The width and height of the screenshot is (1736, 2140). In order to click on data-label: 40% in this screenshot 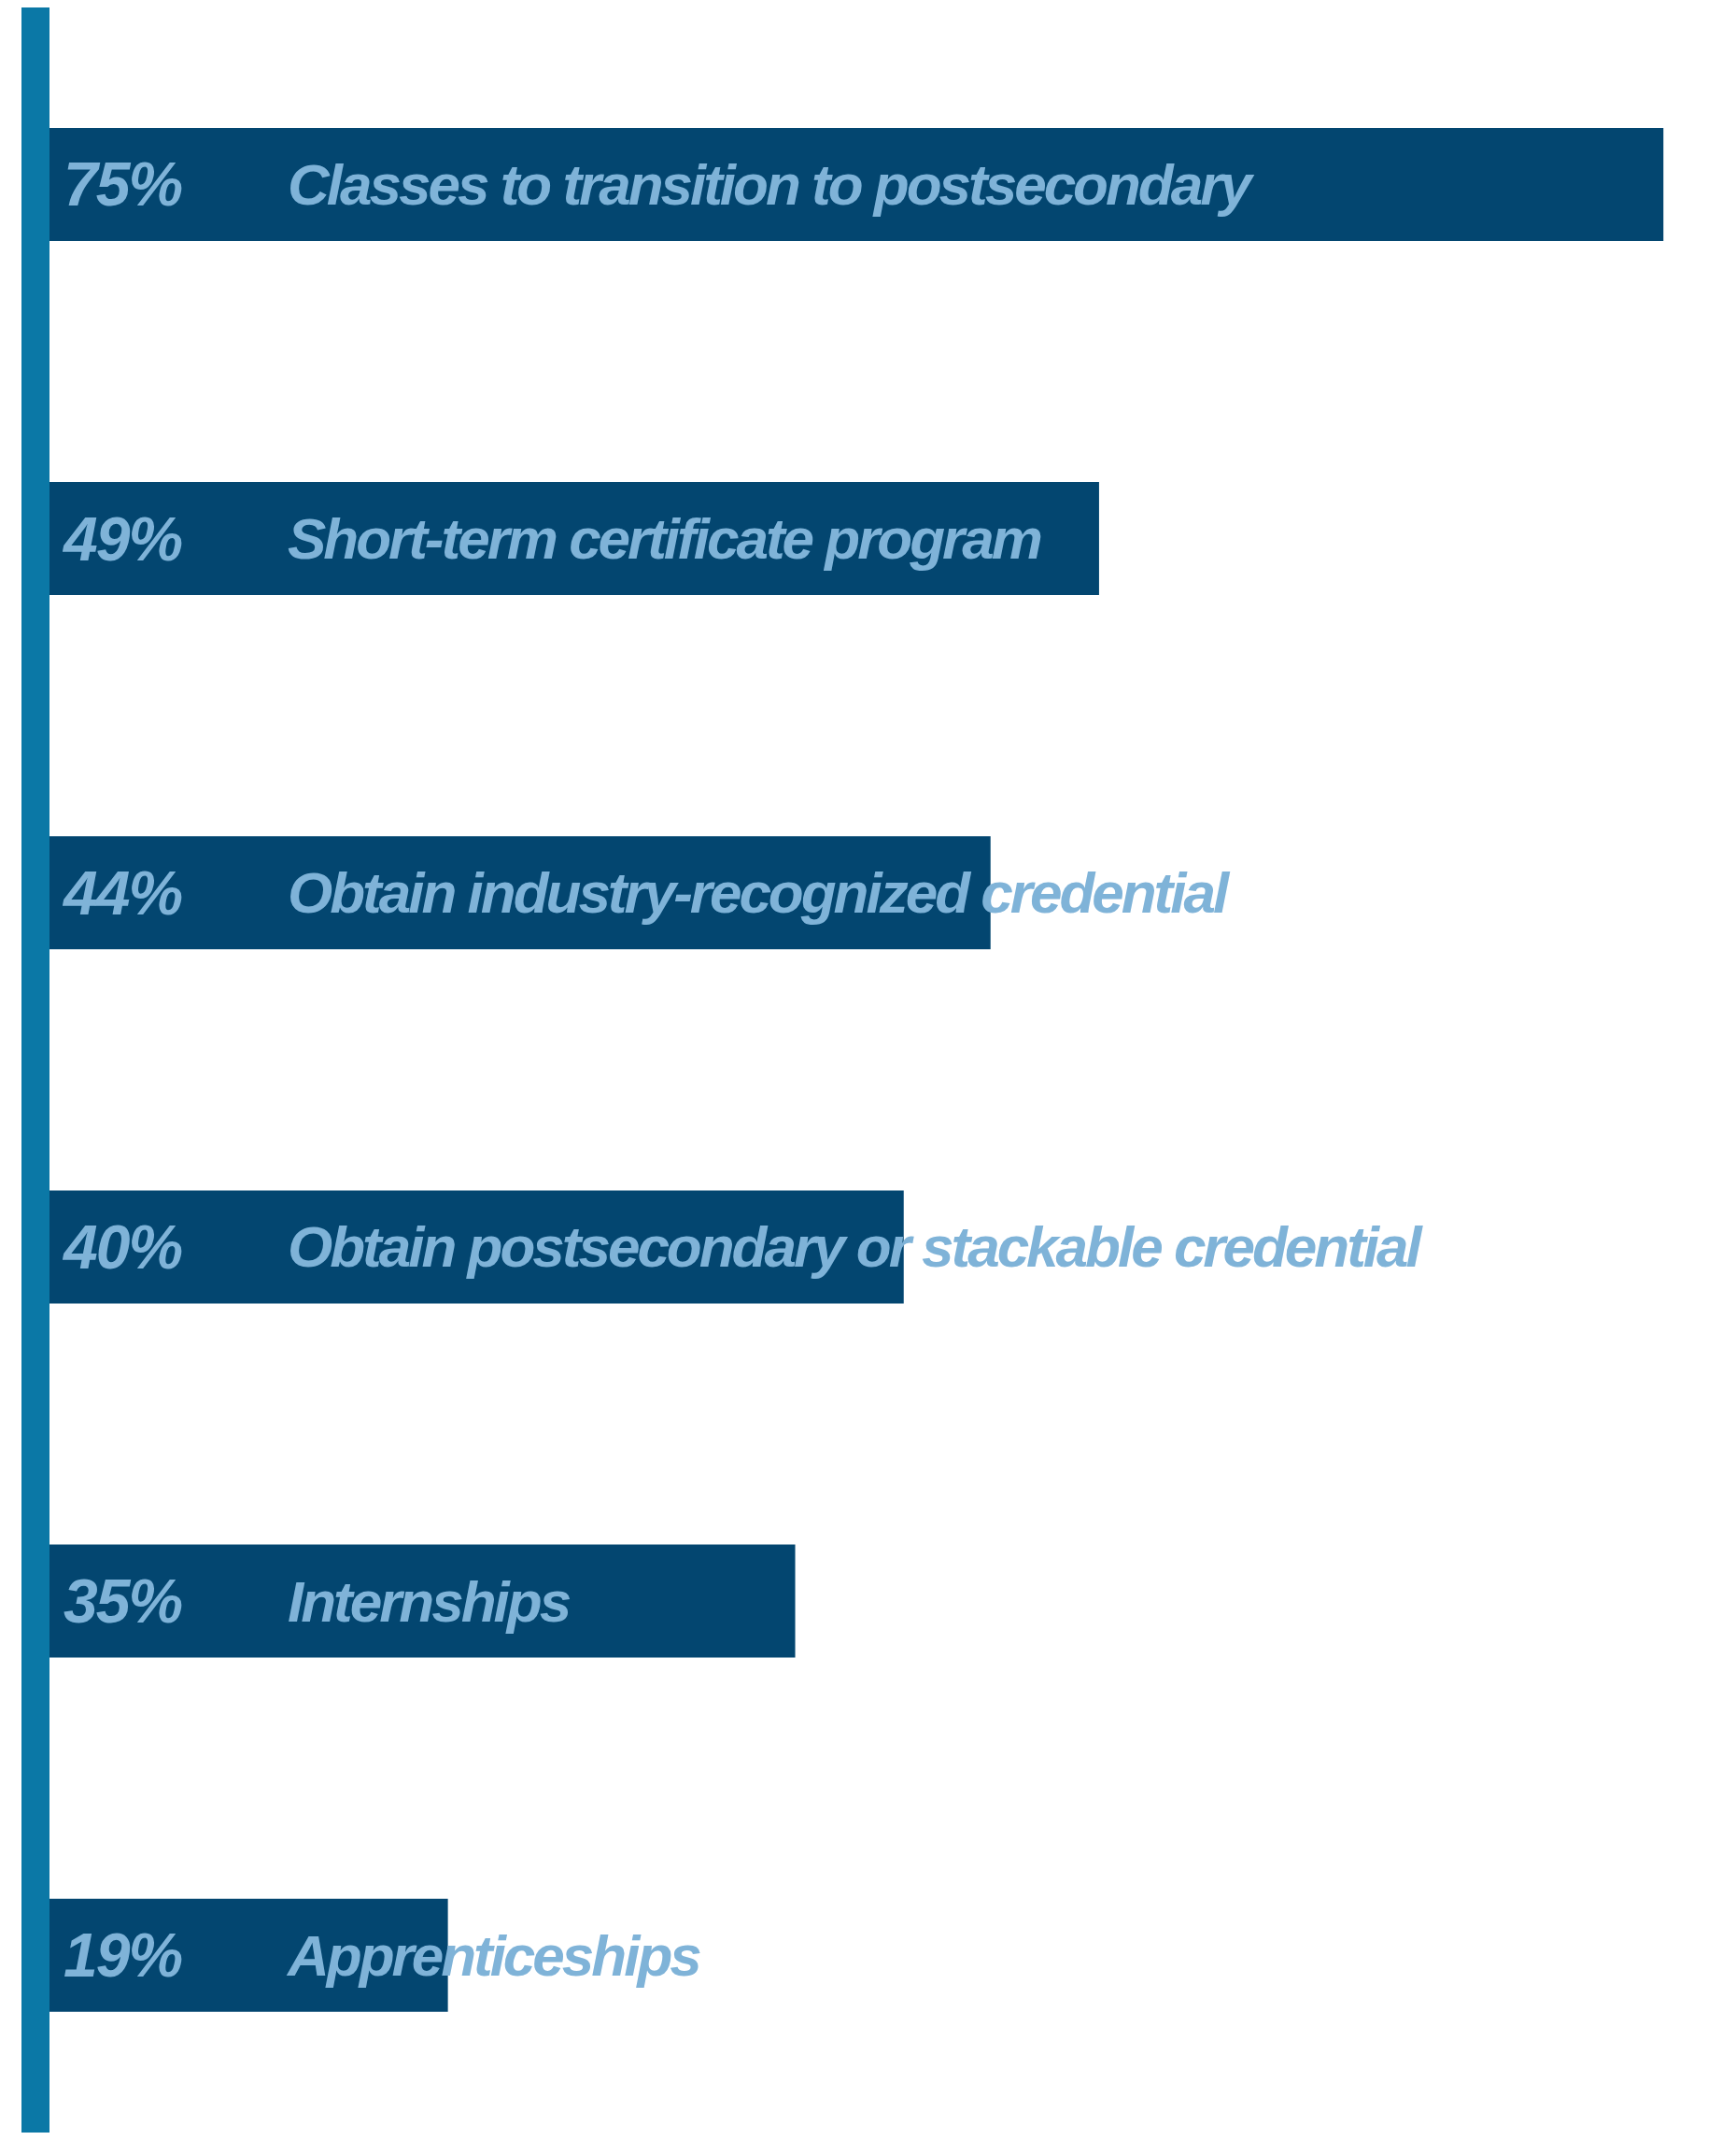, I will do `click(122, 1247)`.